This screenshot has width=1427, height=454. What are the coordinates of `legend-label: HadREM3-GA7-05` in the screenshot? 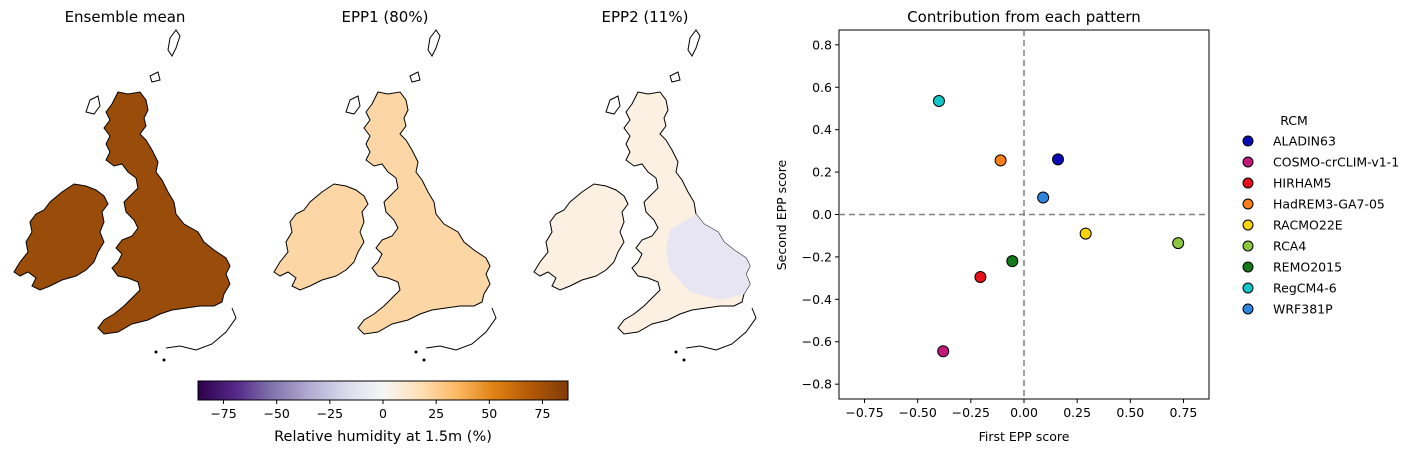 It's located at (1329, 204).